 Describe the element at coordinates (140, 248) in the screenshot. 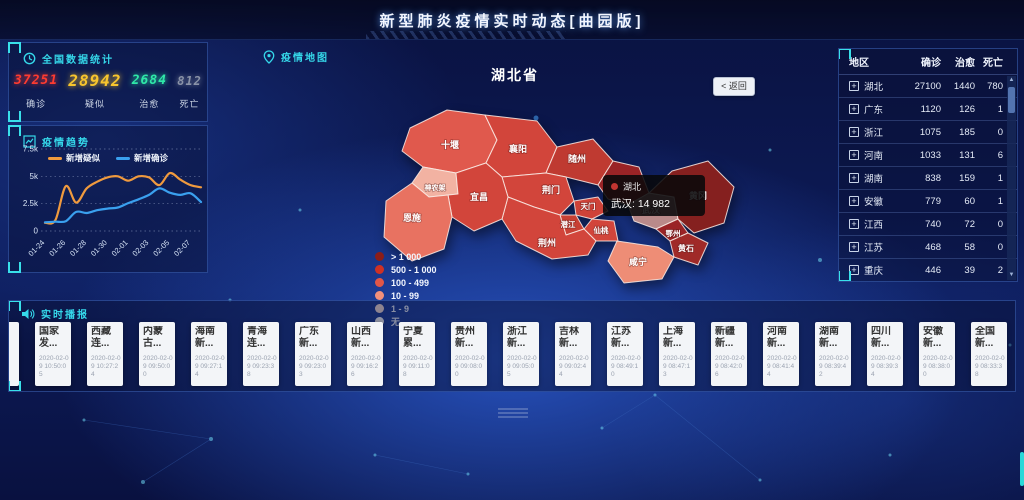

I see `x-axis-tick-label: 02-03` at that location.